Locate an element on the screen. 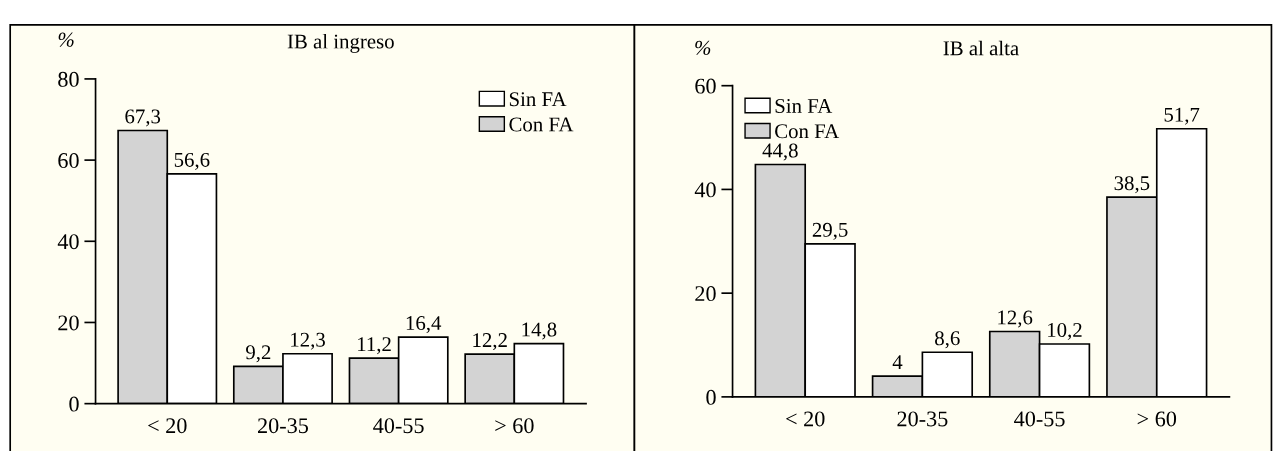 The width and height of the screenshot is (1274, 451). data-label: 12,2 is located at coordinates (490, 342).